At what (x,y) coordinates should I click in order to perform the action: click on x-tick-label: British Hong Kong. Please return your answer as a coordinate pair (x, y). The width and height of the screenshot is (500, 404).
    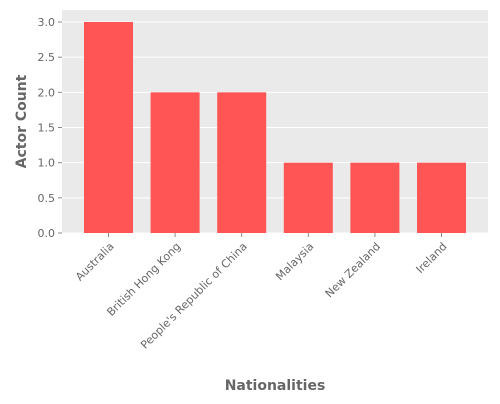
    Looking at the image, I should click on (143, 279).